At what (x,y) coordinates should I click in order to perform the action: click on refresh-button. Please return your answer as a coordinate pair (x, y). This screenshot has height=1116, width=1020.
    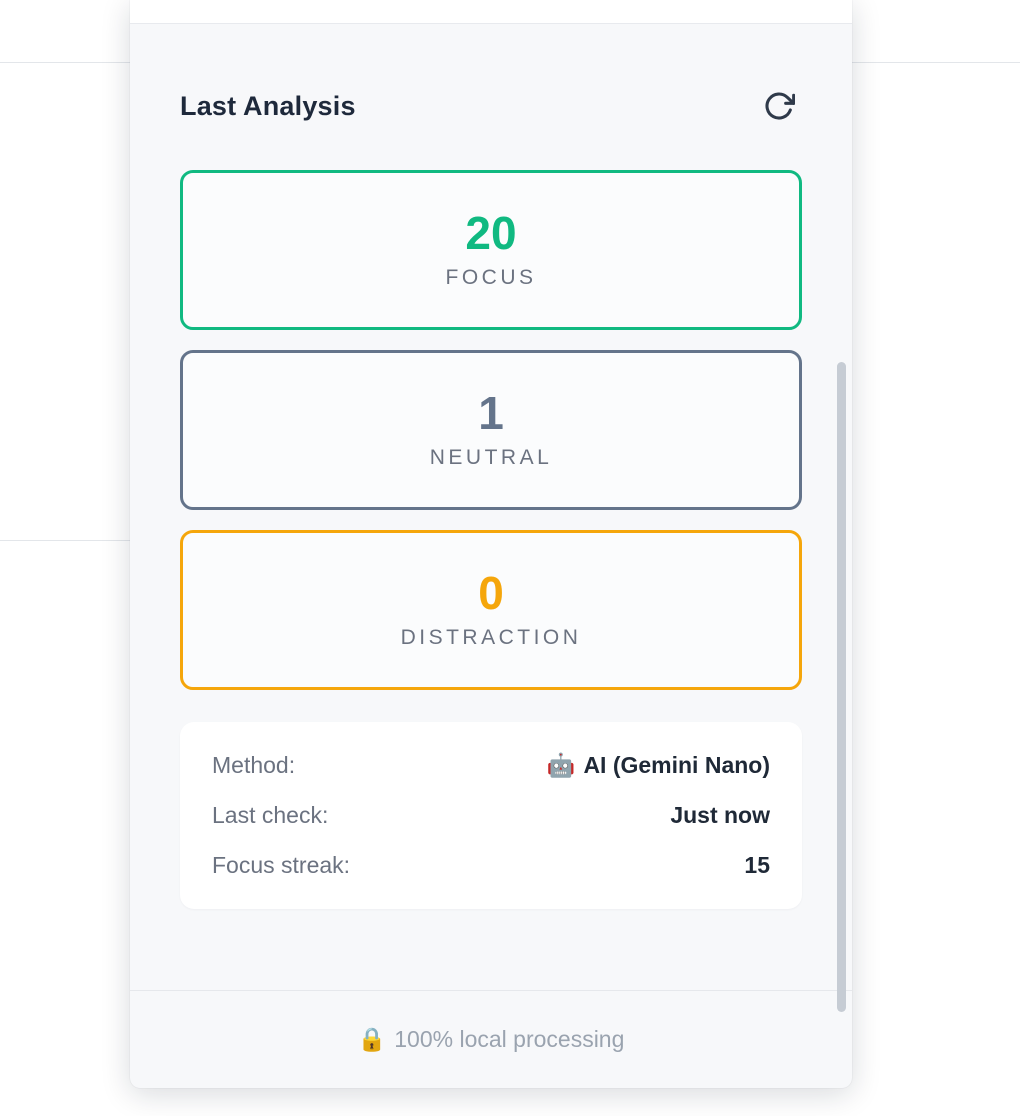
    Looking at the image, I should click on (779, 106).